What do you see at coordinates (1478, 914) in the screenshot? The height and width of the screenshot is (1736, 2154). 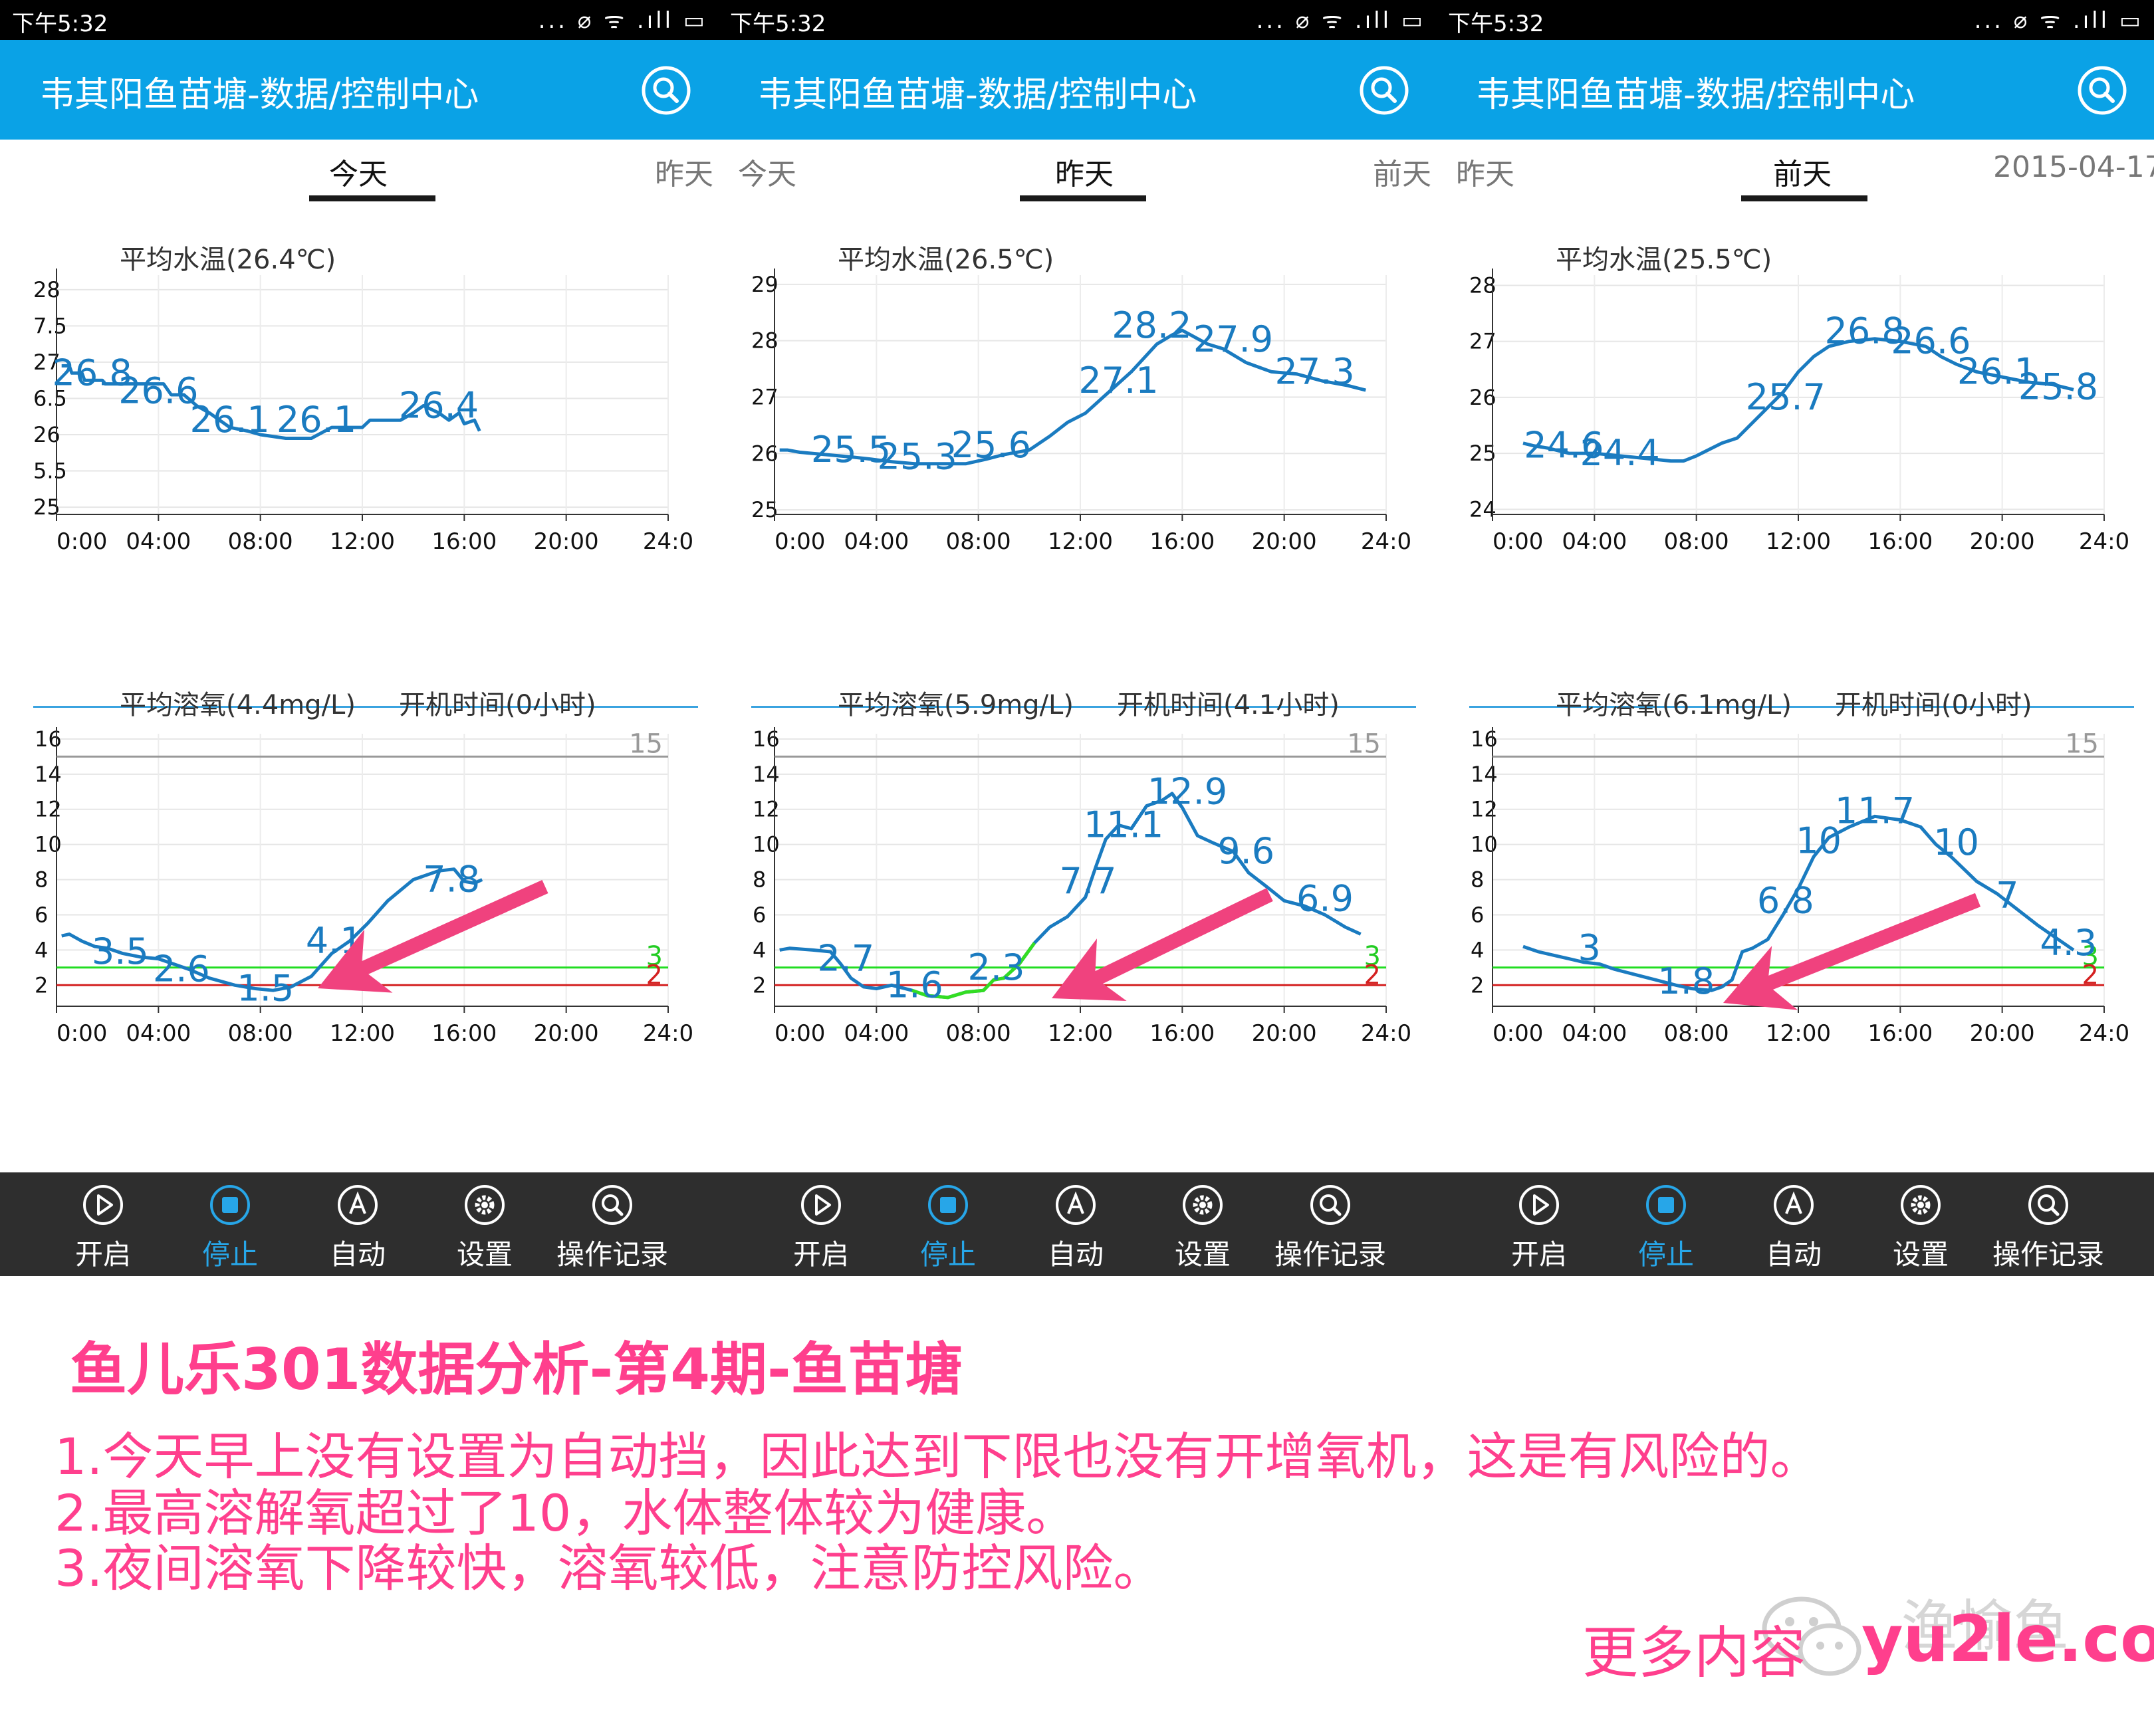 I see `y-tick-label: 6` at bounding box center [1478, 914].